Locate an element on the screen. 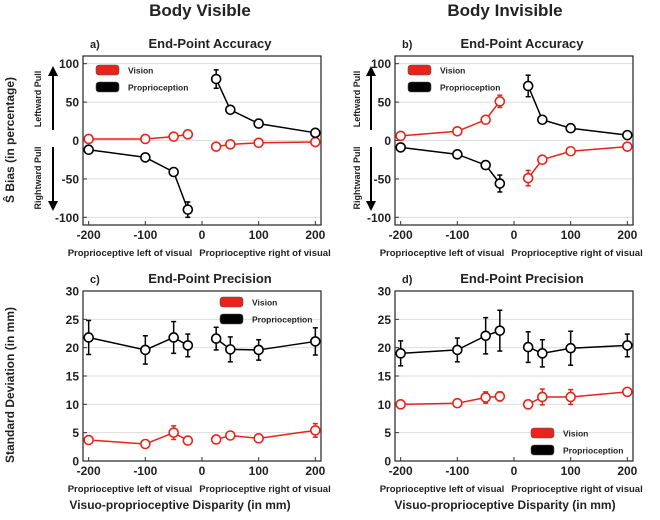  y-tick-label: 5 is located at coordinates (387, 433).